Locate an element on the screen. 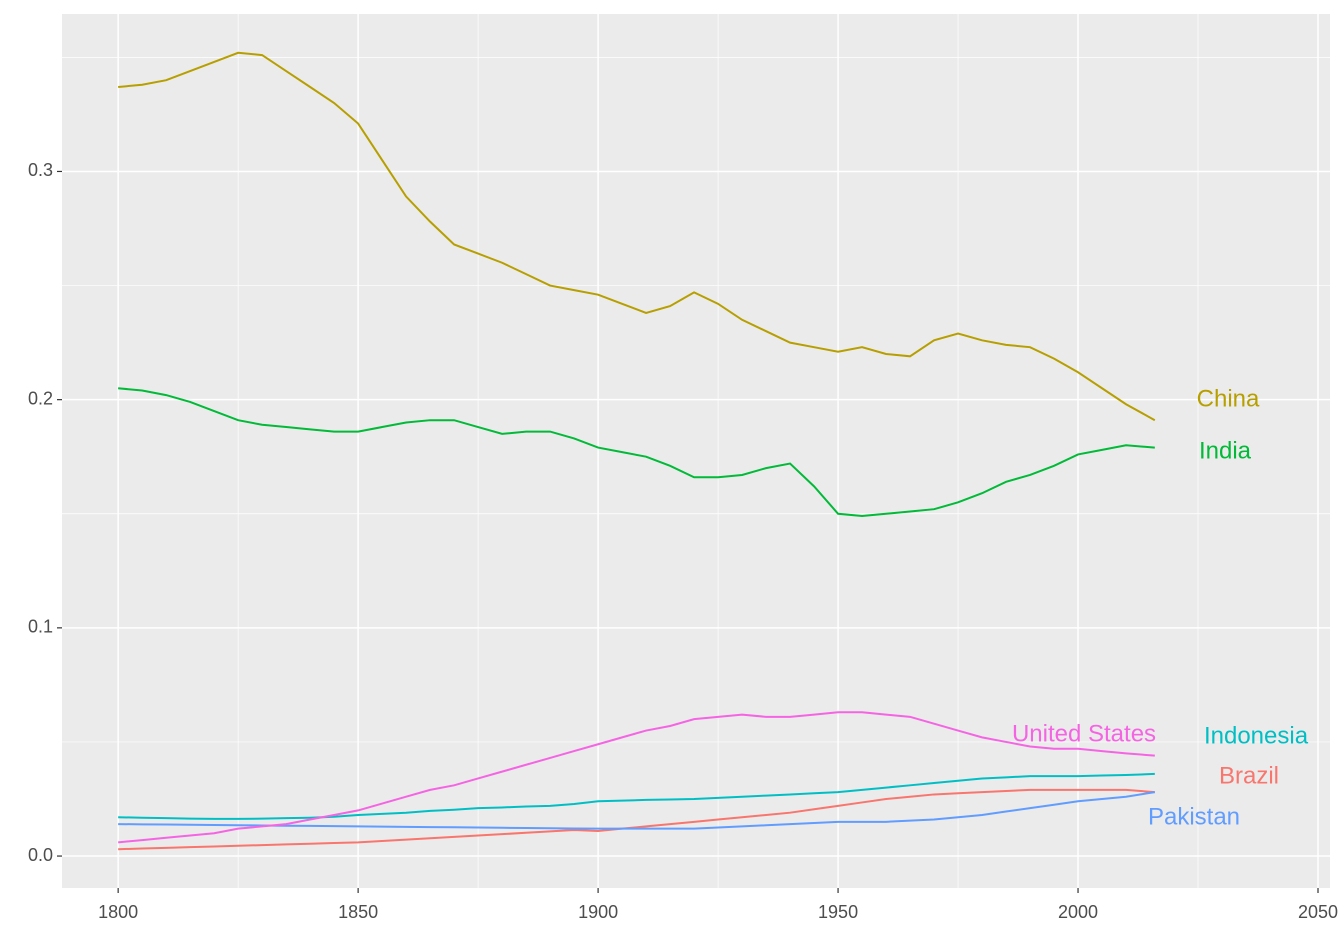 The height and width of the screenshot is (940, 1344). x-tick-label: 1850 is located at coordinates (358, 912).